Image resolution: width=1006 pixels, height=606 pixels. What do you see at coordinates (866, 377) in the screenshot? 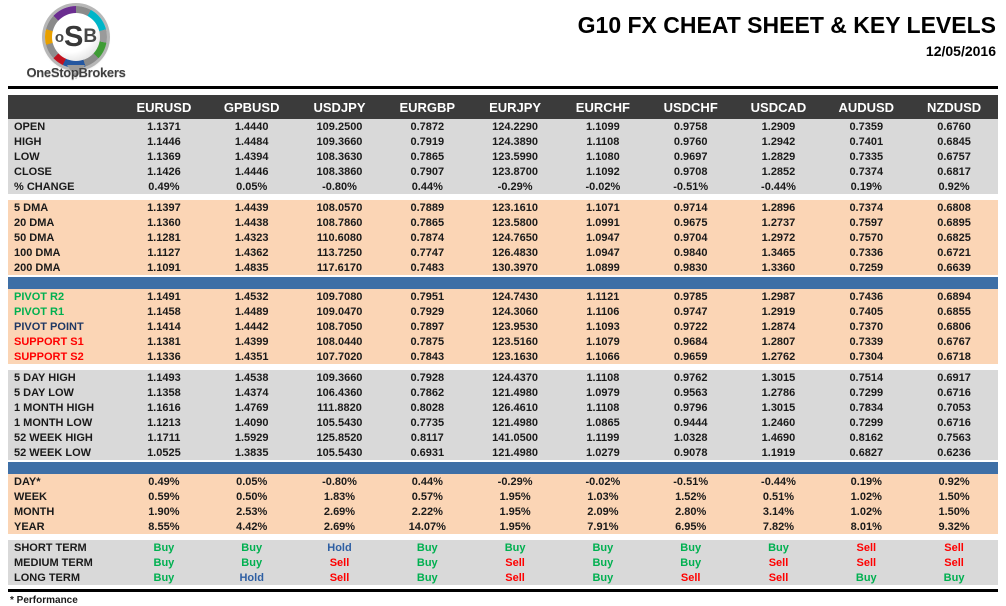
I see `cell: 0.7514` at bounding box center [866, 377].